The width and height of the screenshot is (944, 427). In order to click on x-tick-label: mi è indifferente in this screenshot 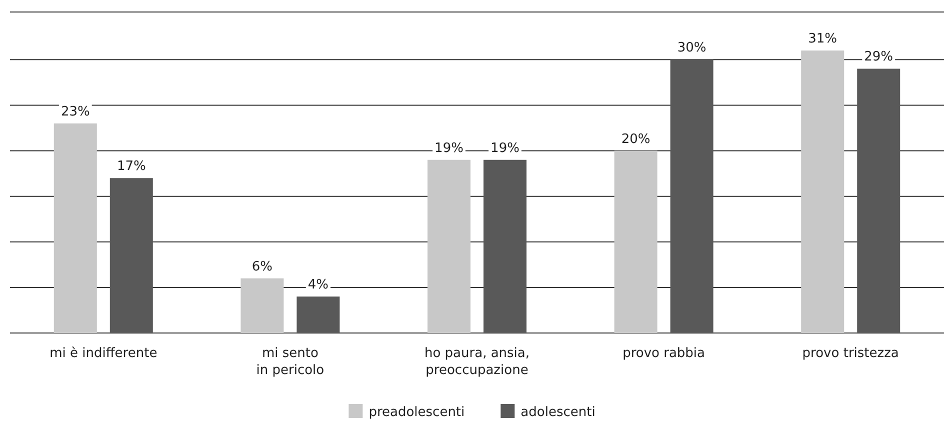, I will do `click(104, 353)`.